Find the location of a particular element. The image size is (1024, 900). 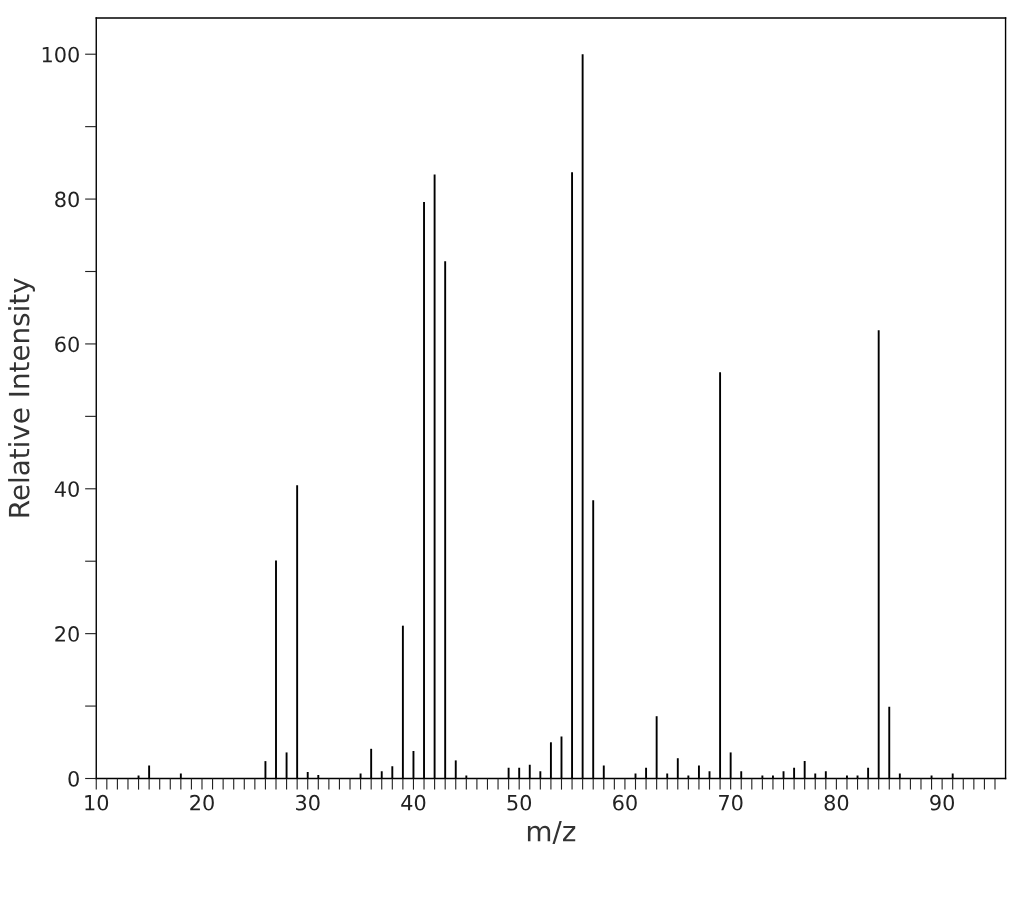

x-tick-label: 40 is located at coordinates (413, 802).